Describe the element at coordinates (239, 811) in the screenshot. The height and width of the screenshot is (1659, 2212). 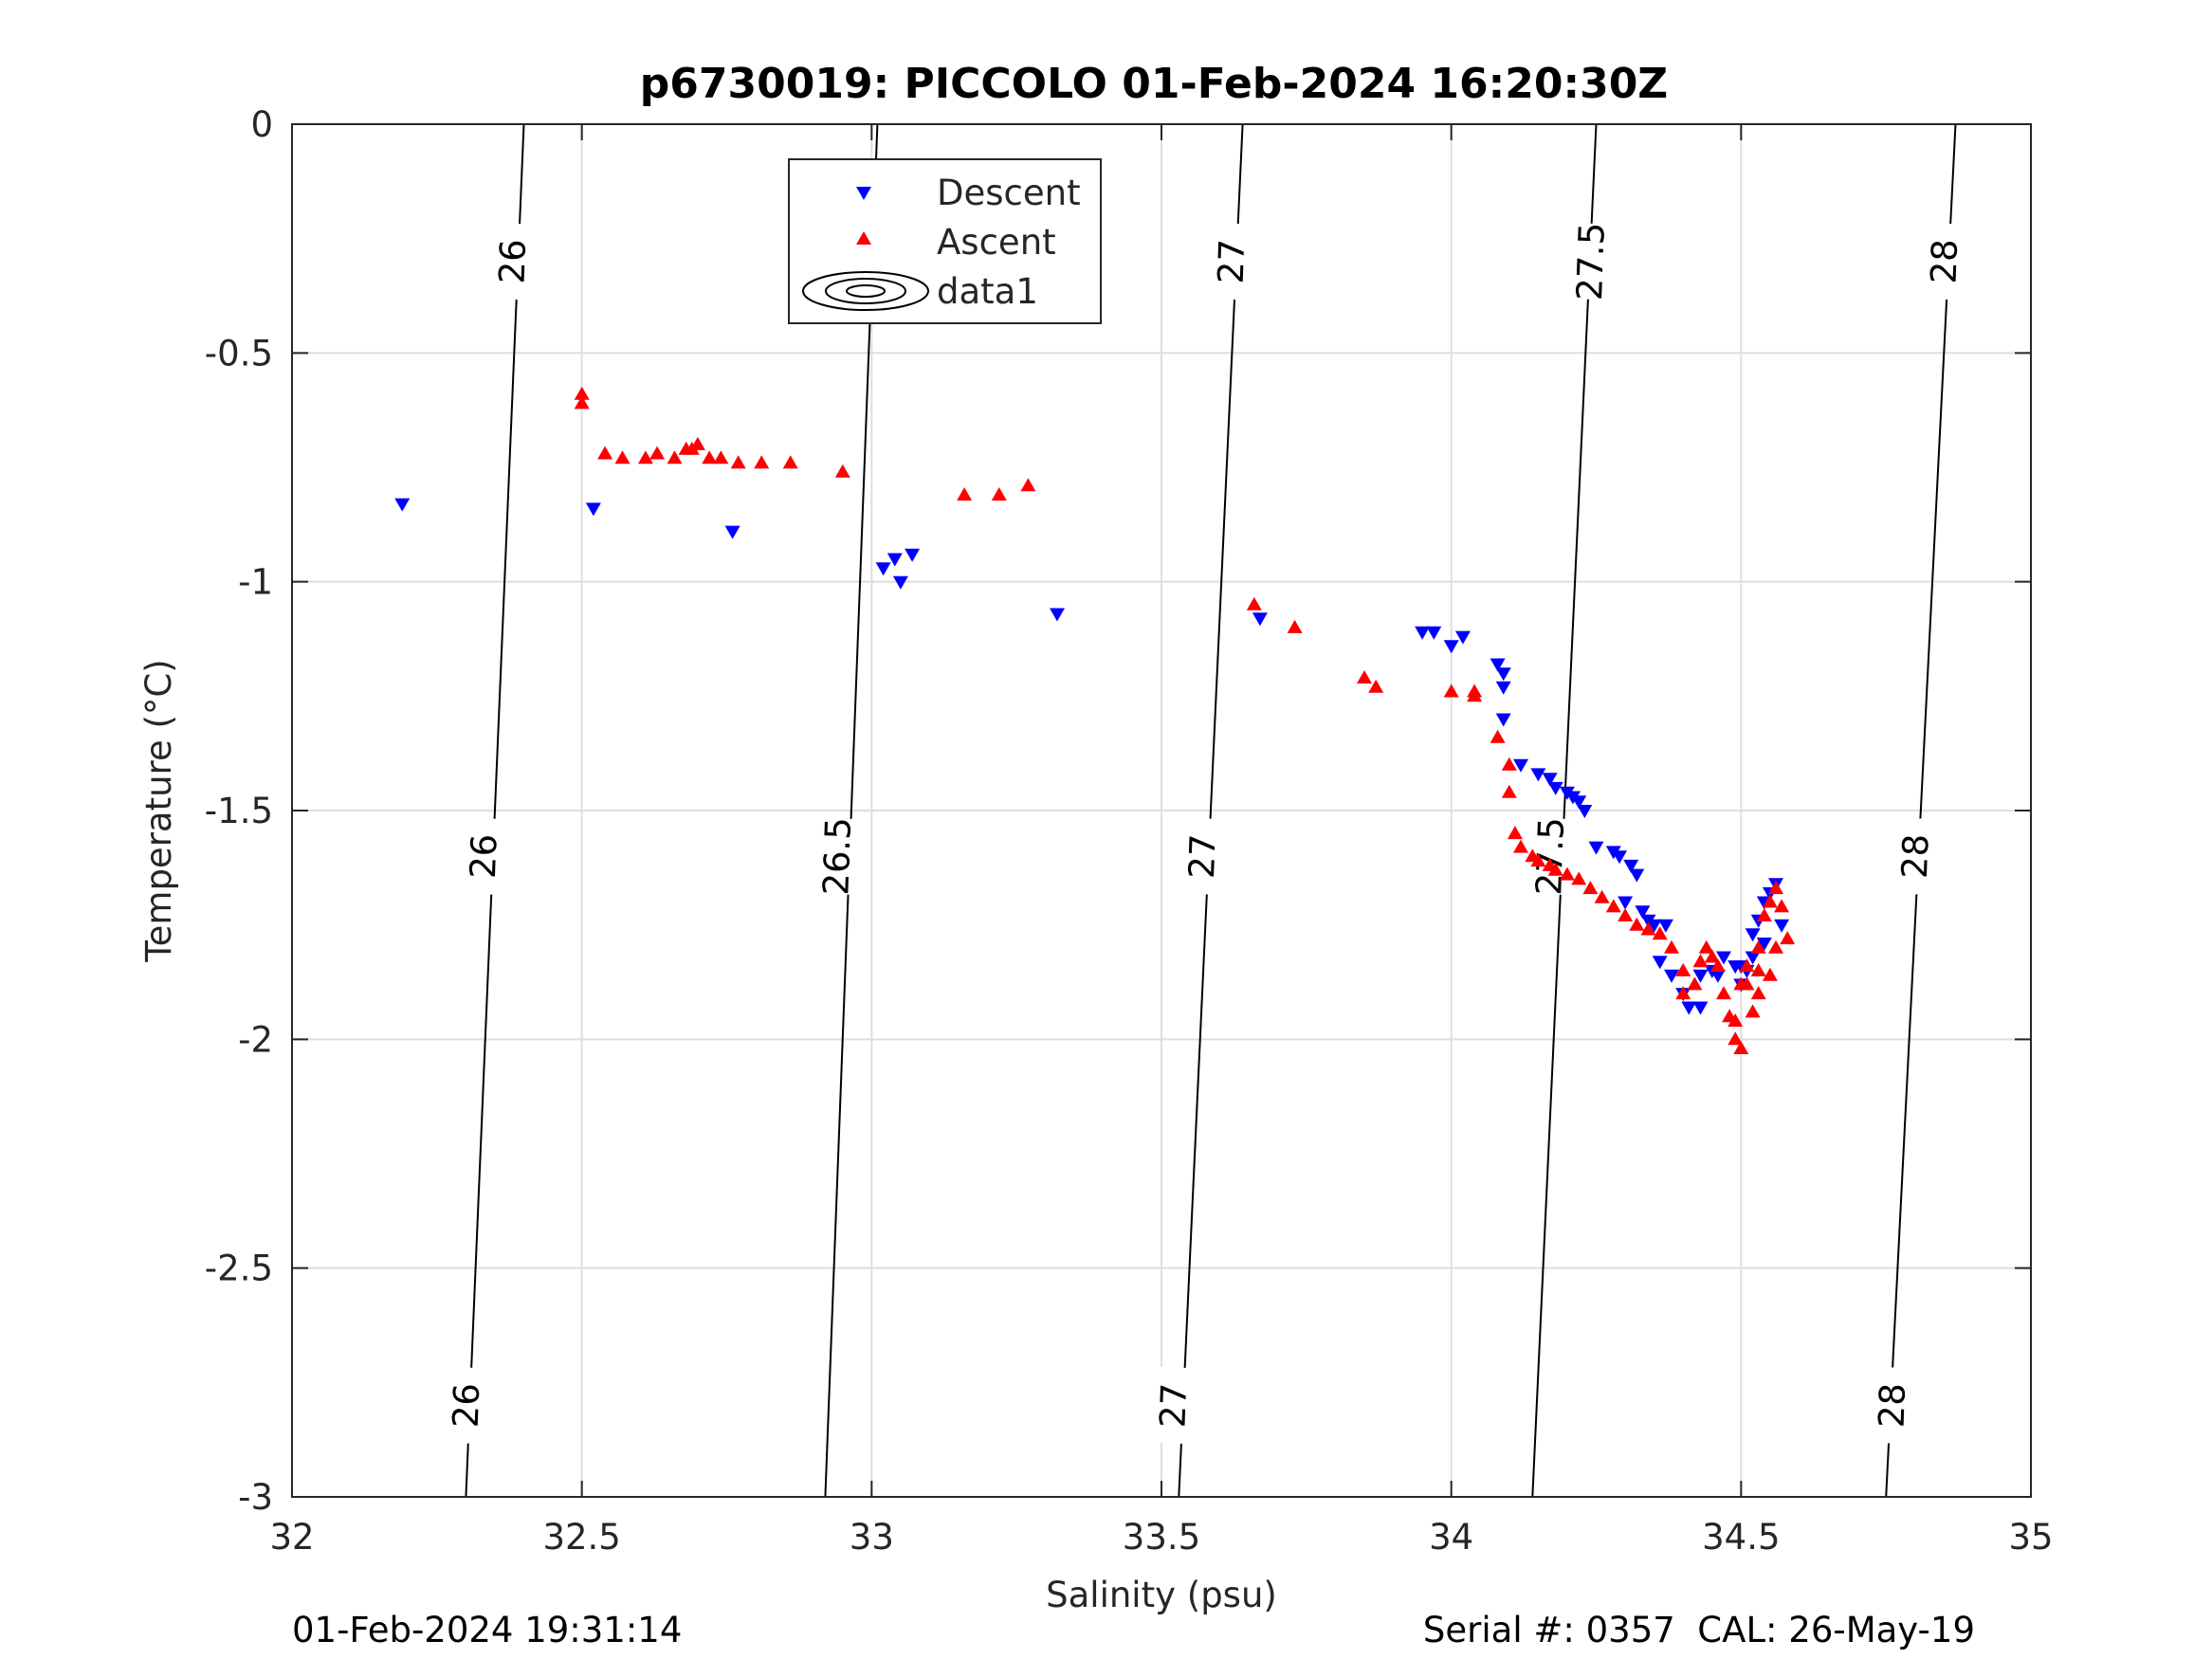
I see `y-tick-label: -1.5` at that location.